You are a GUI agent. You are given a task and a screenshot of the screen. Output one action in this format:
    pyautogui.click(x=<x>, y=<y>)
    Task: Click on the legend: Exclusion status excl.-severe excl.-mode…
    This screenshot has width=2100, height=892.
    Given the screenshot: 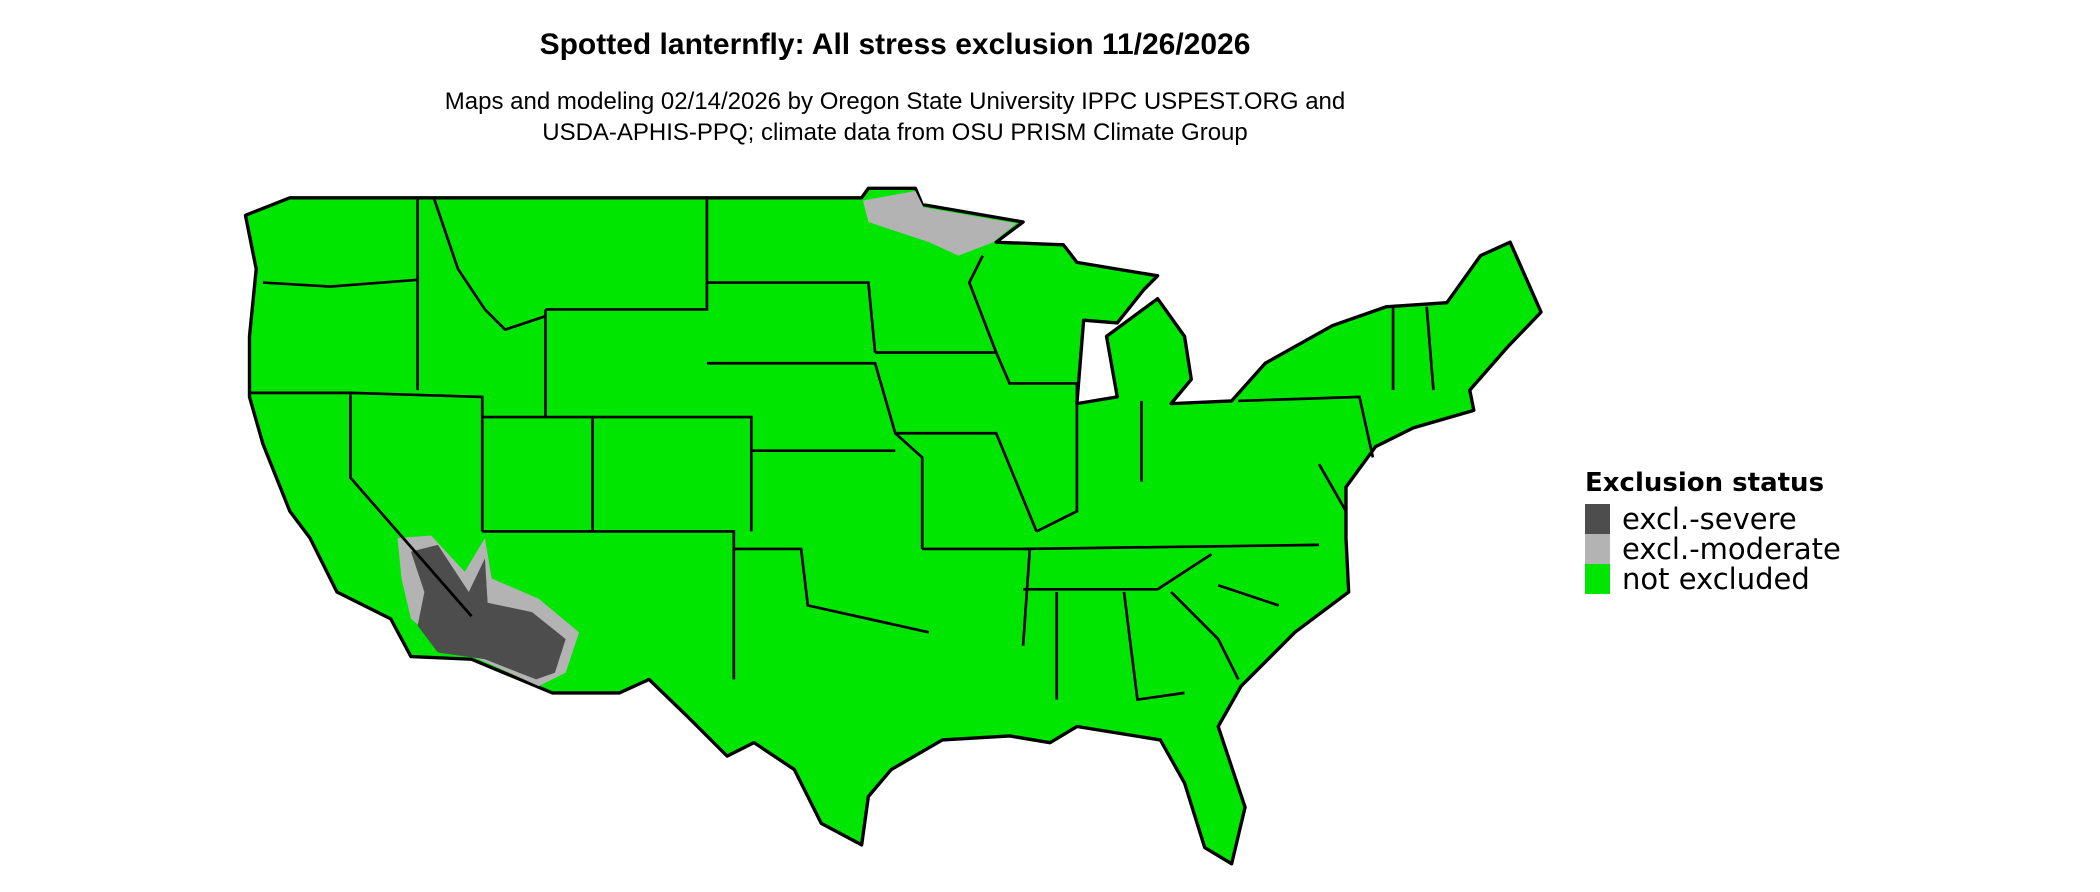 What is the action you would take?
    pyautogui.click(x=1713, y=531)
    